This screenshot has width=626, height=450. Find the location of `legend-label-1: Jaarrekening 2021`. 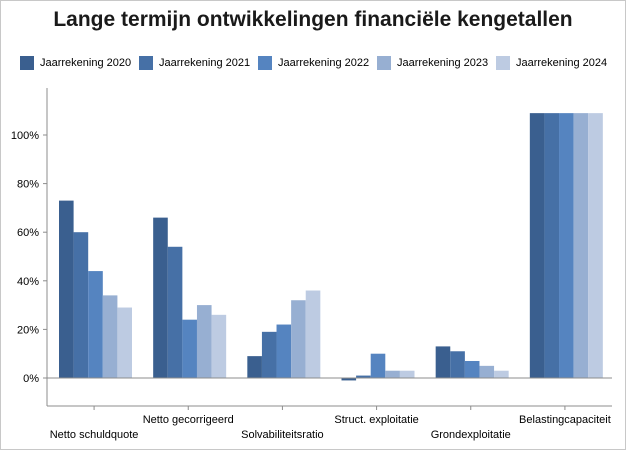

legend-label-1: Jaarrekening 2021 is located at coordinates (205, 63).